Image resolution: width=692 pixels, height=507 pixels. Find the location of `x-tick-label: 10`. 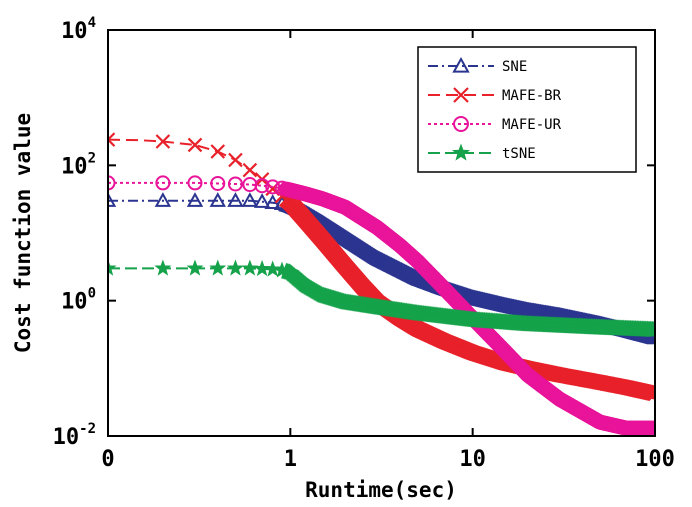

x-tick-label: 10 is located at coordinates (472, 459).